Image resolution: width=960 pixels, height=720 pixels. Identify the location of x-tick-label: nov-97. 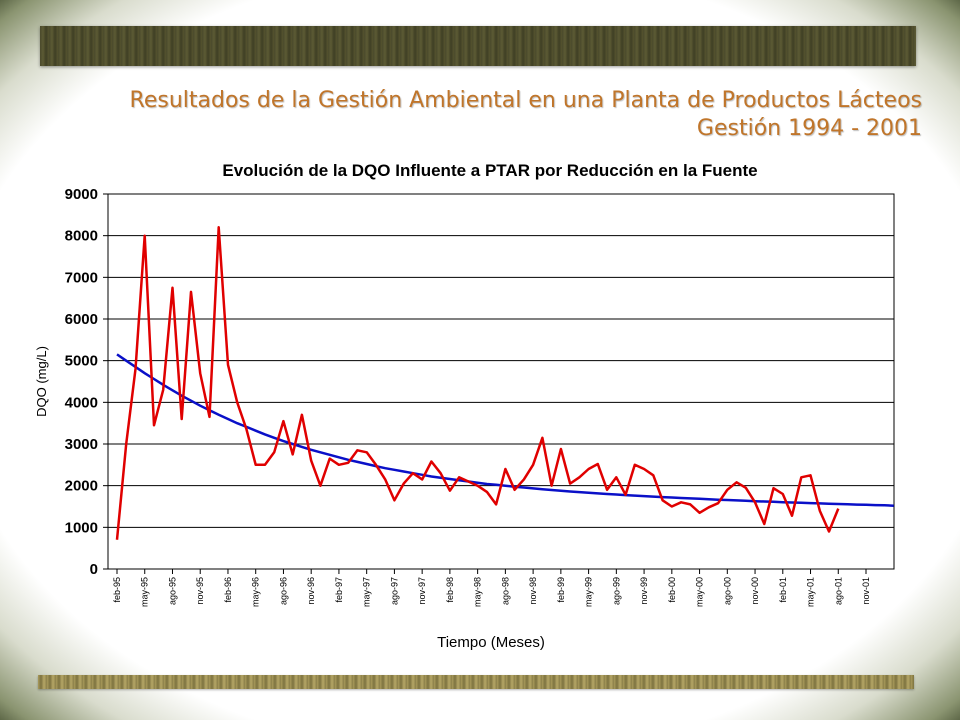
(422, 591).